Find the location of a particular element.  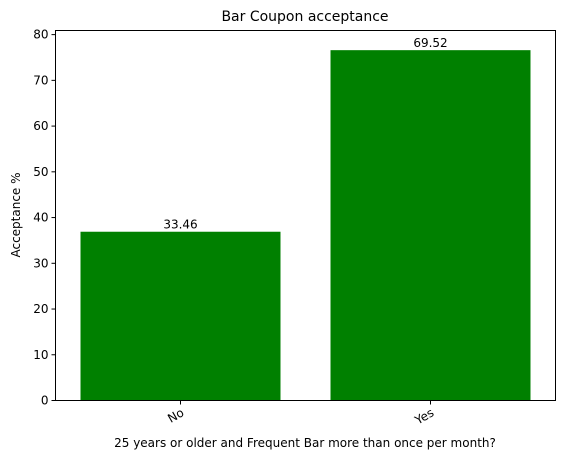

y-tick-label: 70 is located at coordinates (40, 80).